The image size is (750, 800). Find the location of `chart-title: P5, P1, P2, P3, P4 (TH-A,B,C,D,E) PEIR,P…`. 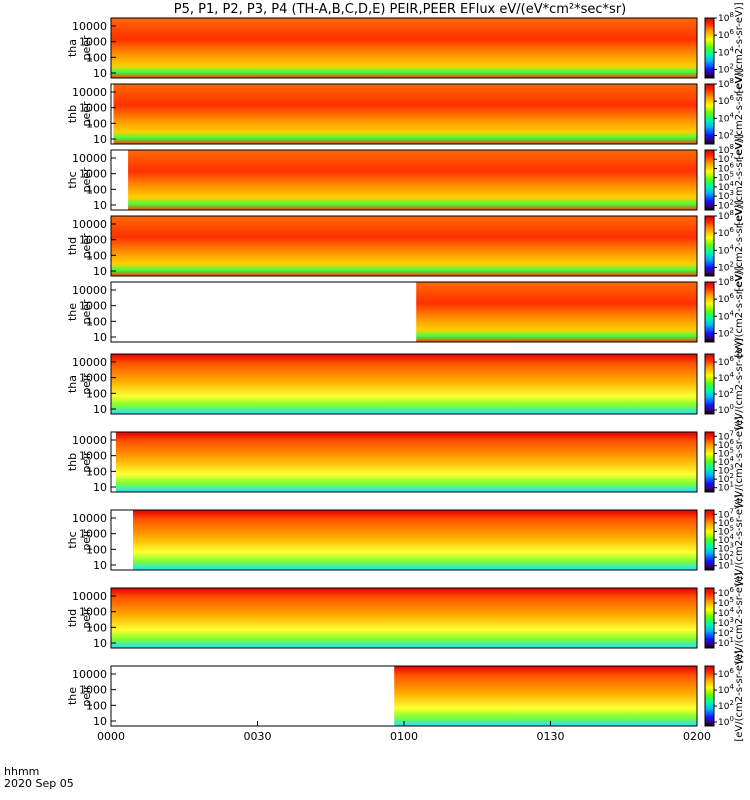

chart-title: P5, P1, P2, P3, P4 (TH-A,B,C,D,E) PEIR,P… is located at coordinates (400, 9).